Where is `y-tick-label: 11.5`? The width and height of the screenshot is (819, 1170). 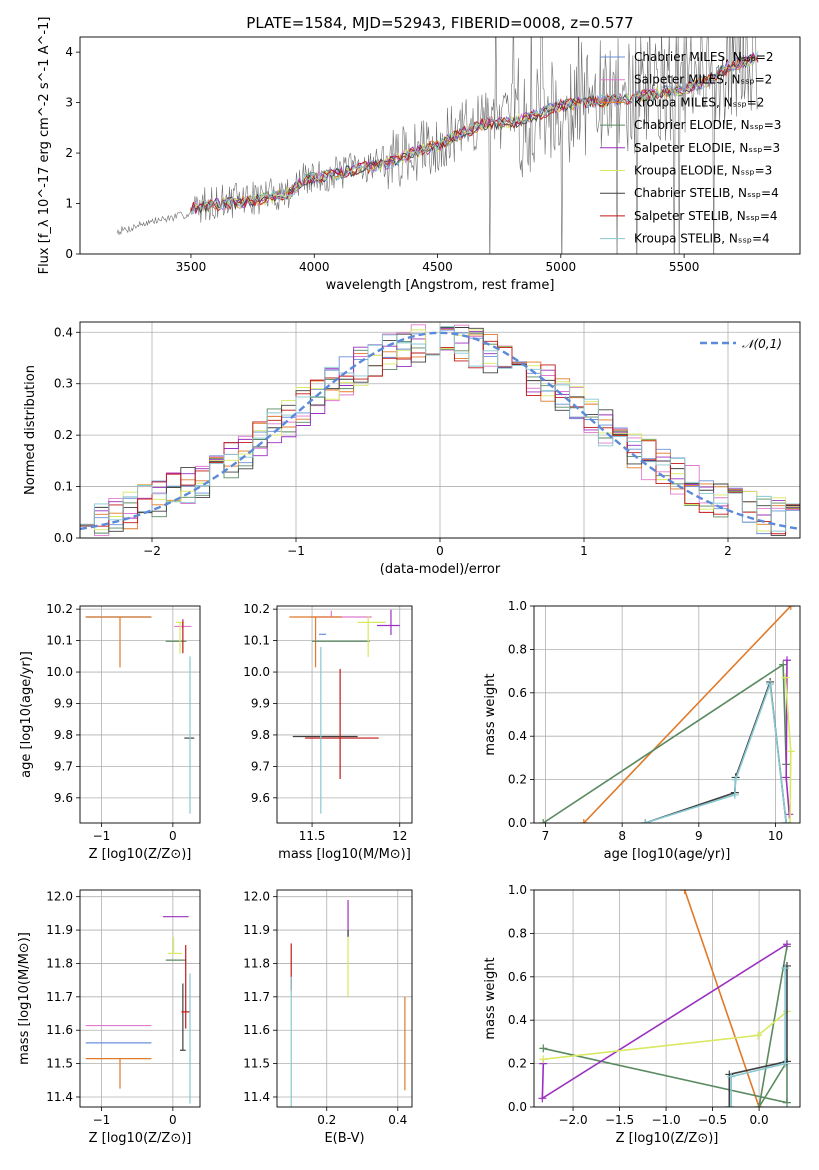 y-tick-label: 11.5 is located at coordinates (256, 1064).